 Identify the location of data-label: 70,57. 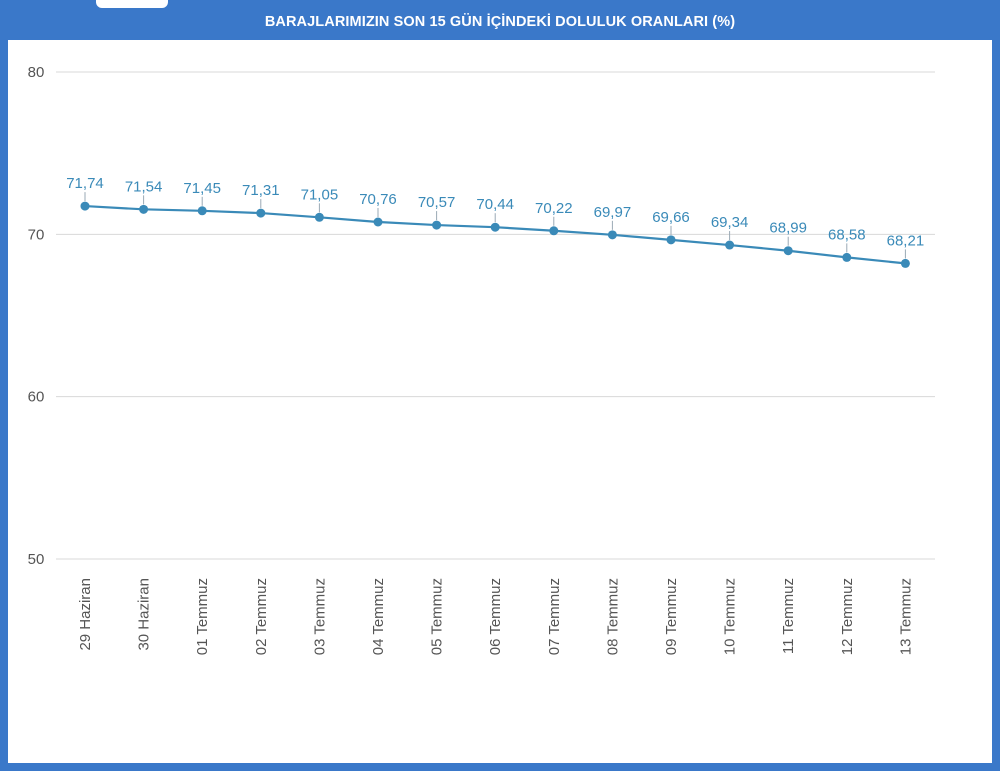
(437, 202).